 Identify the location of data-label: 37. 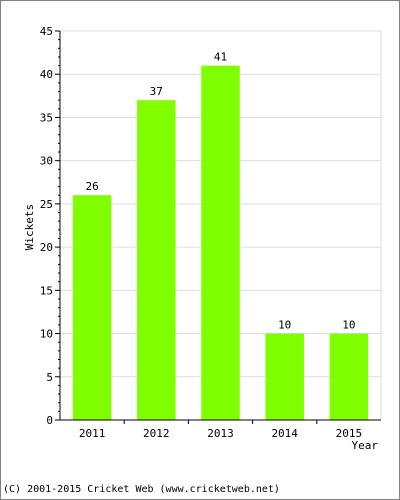
(156, 91).